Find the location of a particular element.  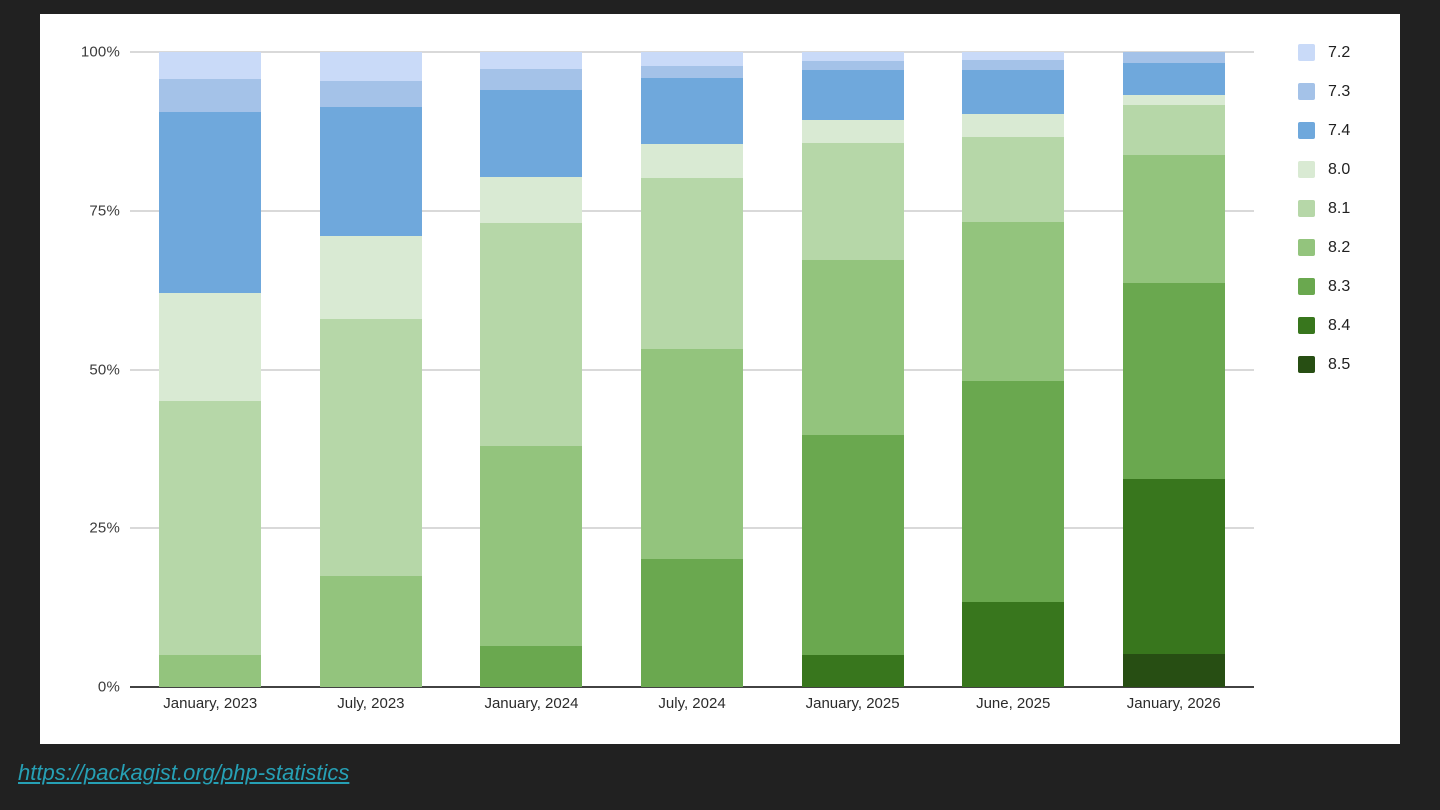

x-tick-label: June, 2025 is located at coordinates (1013, 703).